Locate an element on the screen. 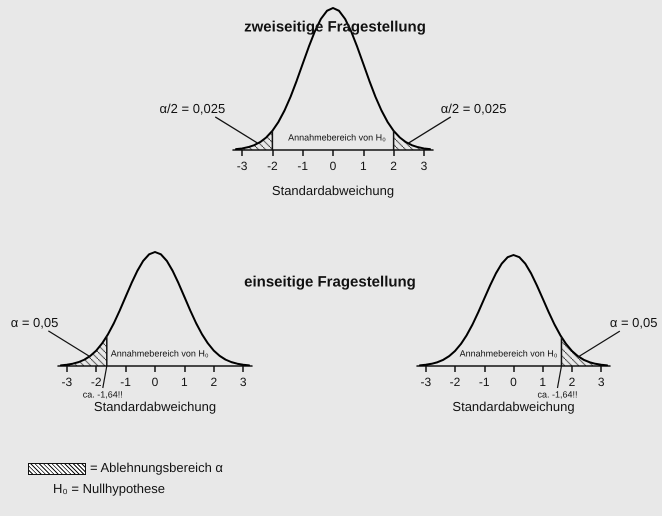 This screenshot has height=516, width=662. text: = Ablehnungsbereich α is located at coordinates (156, 467).